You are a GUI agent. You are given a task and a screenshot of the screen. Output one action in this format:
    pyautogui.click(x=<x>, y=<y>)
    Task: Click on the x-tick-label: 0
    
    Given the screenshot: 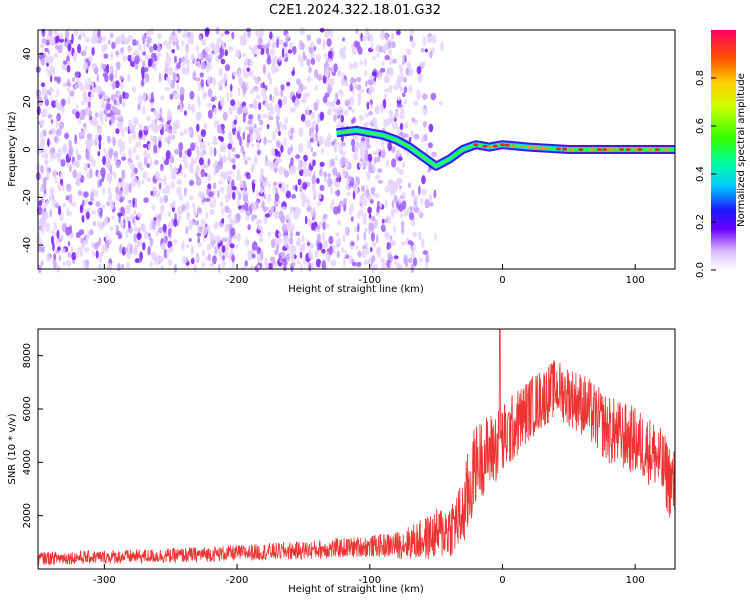 What is the action you would take?
    pyautogui.click(x=502, y=280)
    